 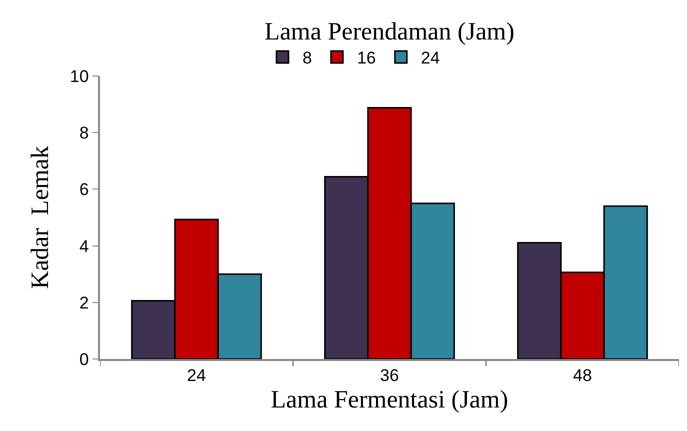 What do you see at coordinates (84, 133) in the screenshot?
I see `y-tick-label: 8` at bounding box center [84, 133].